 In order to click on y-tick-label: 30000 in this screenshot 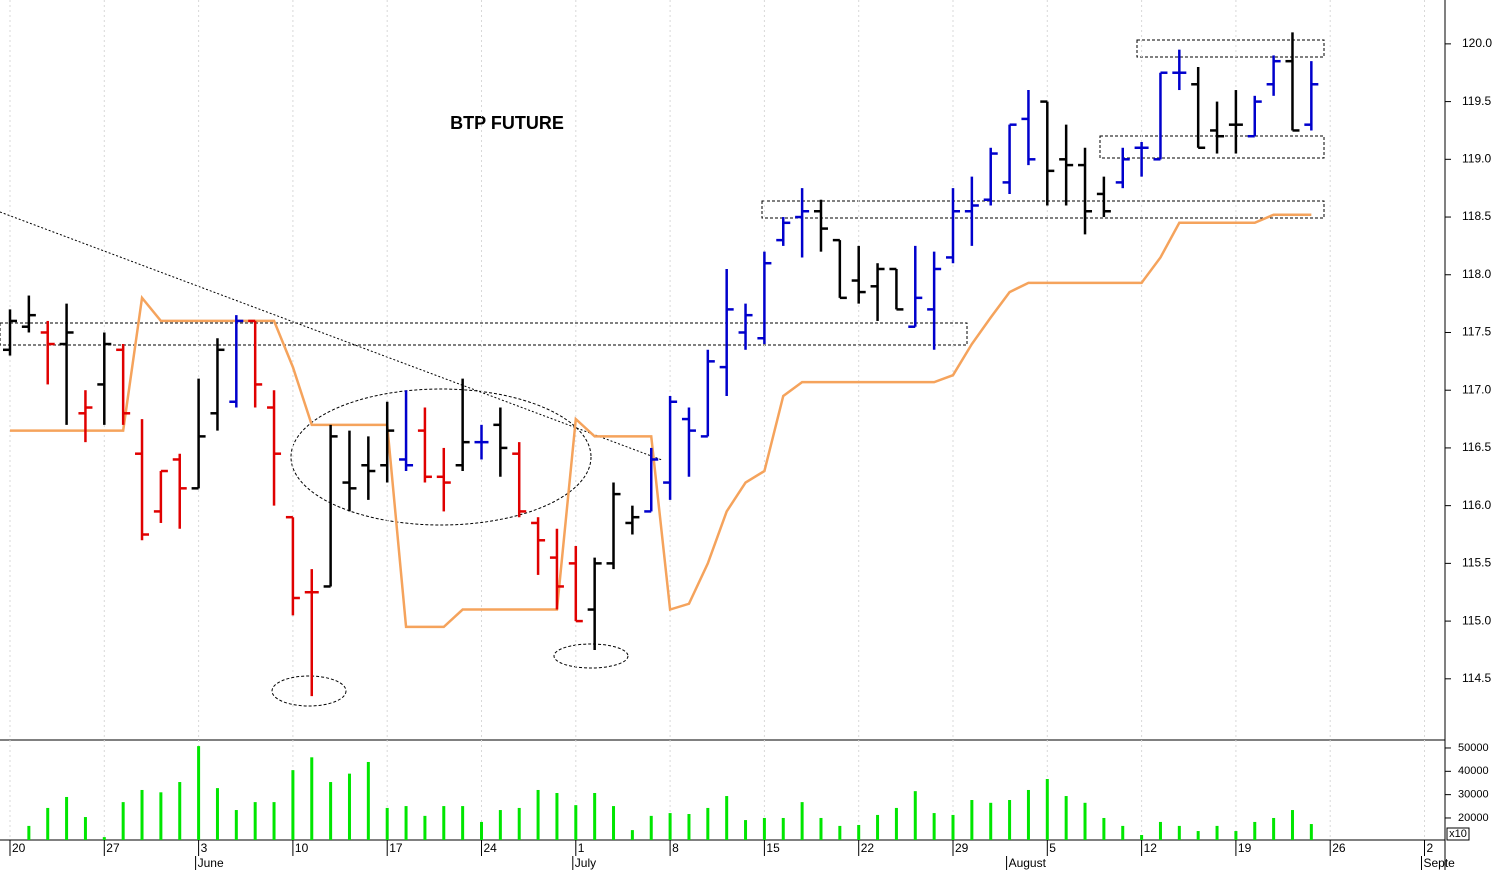, I will do `click(1473, 795)`.